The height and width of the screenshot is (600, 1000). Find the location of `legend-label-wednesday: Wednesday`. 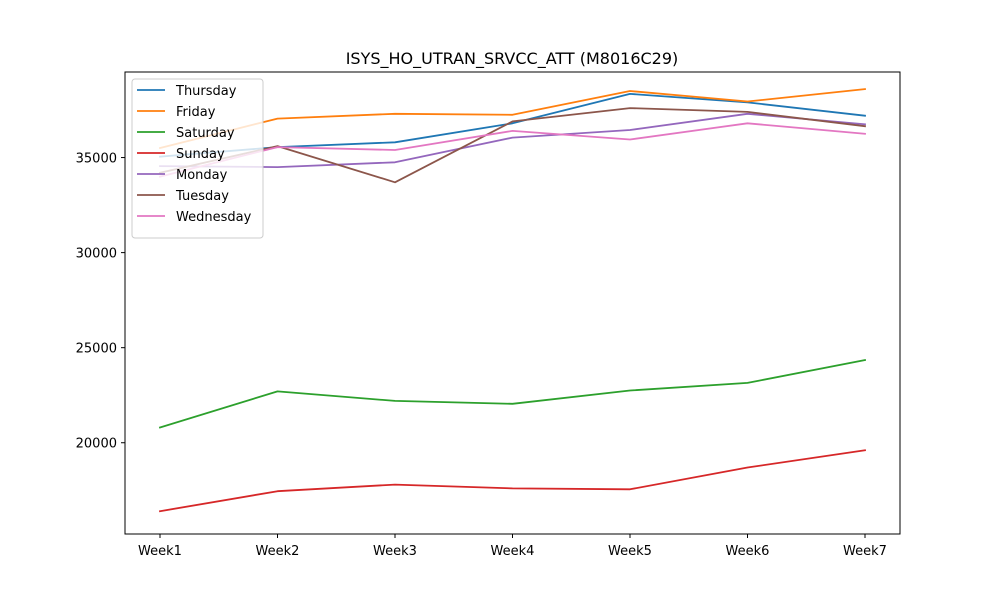

legend-label-wednesday: Wednesday is located at coordinates (214, 217).